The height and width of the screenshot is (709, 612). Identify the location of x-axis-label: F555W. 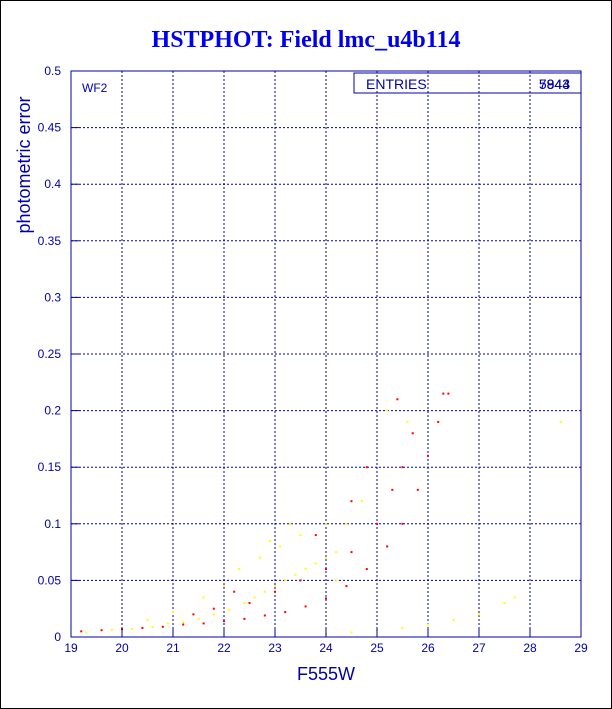
(326, 674).